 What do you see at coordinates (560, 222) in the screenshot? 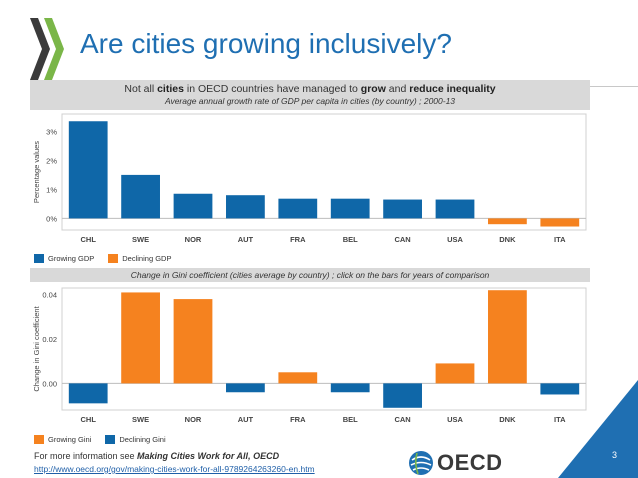
I see `gdp-bar-ita` at bounding box center [560, 222].